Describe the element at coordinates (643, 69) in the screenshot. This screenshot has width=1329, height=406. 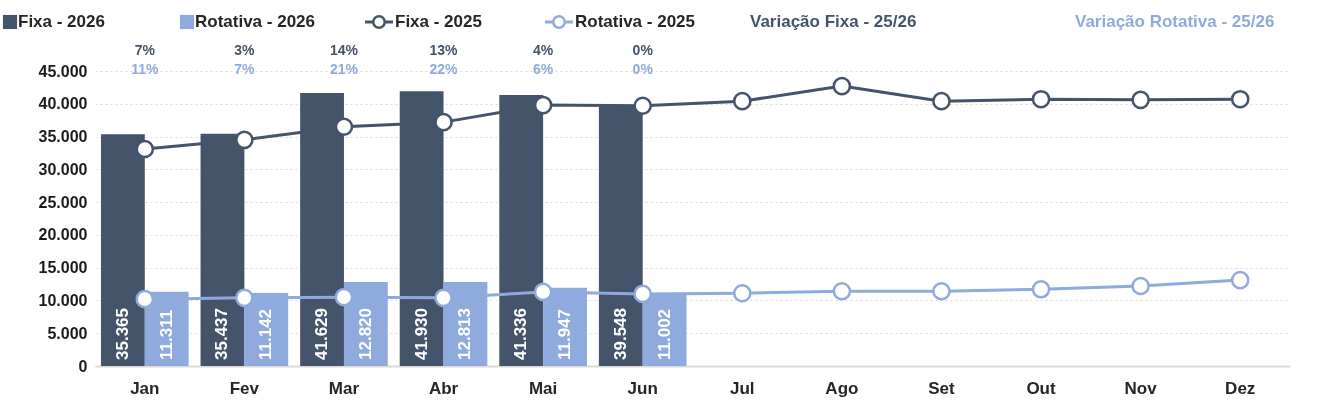
I see `annotation: 0%` at that location.